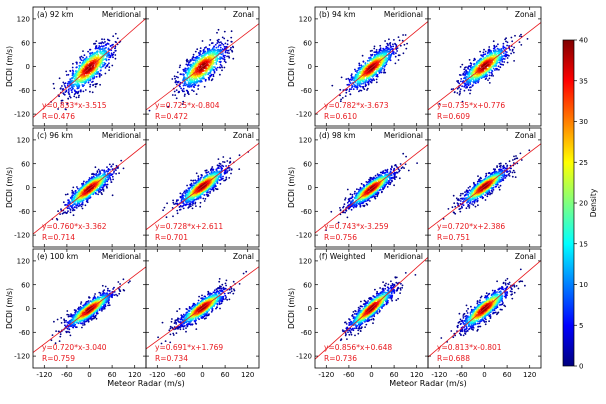 The height and width of the screenshot is (404, 606). Describe the element at coordinates (206, 185) in the screenshot. I see `scatter-points` at that location.